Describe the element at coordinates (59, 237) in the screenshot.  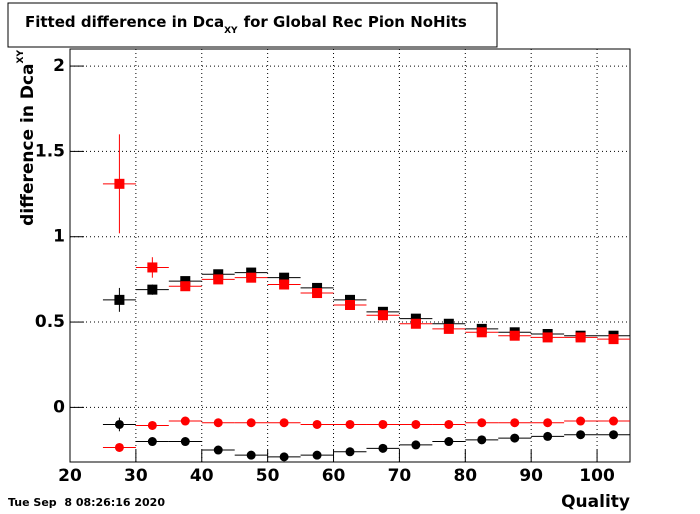
I see `y-tick-label: 1` at that location.